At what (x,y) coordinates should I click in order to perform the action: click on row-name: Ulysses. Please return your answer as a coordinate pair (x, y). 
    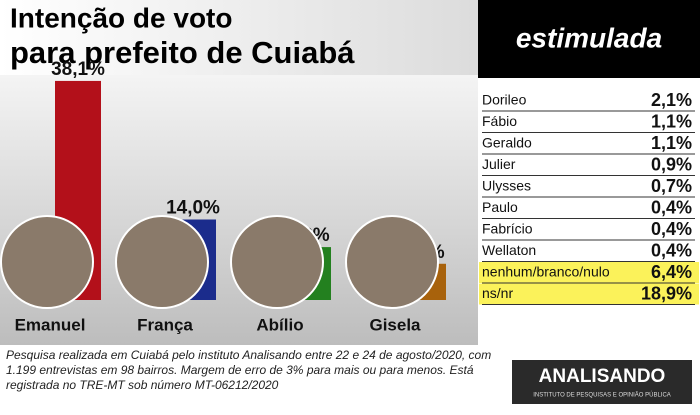
    Looking at the image, I should click on (506, 186).